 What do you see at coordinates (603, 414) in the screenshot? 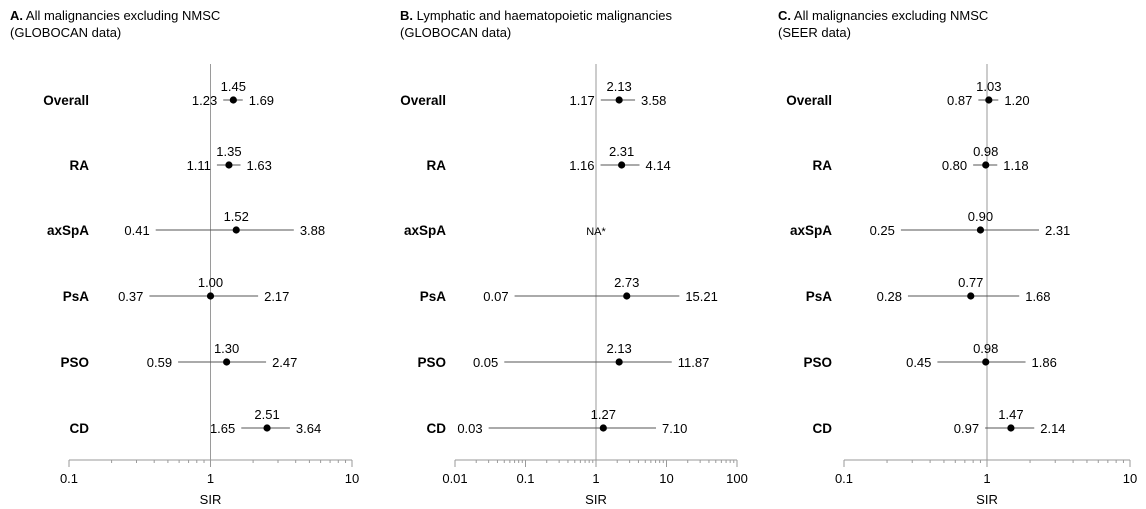
I see `estimate-label: 1.27` at bounding box center [603, 414].